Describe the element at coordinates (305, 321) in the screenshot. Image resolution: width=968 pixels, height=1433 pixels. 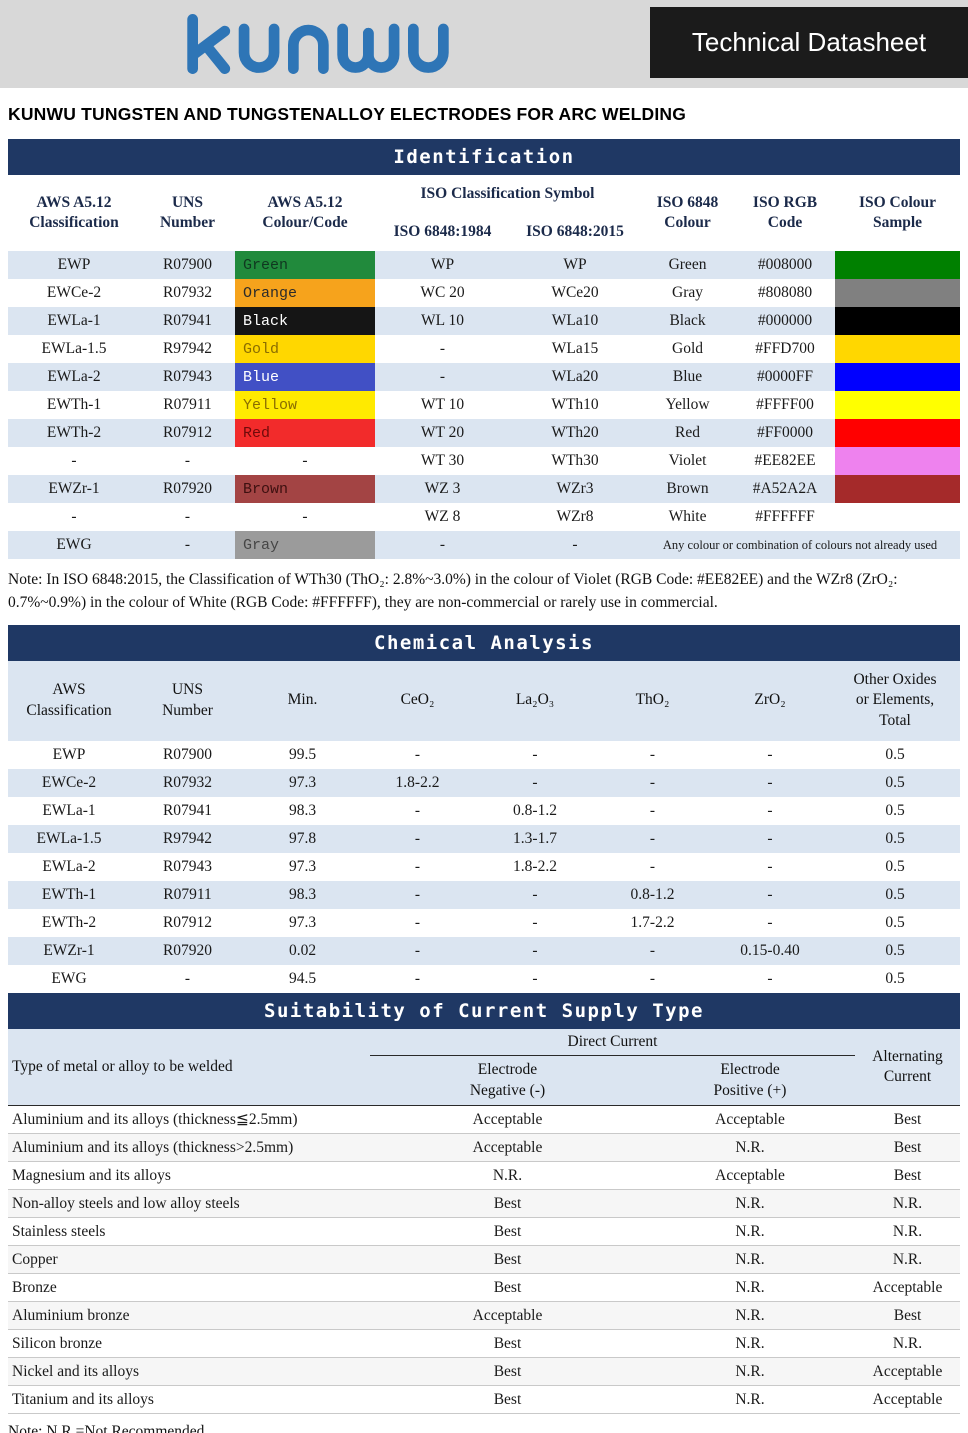
I see `colour-code-cell: Black` at that location.